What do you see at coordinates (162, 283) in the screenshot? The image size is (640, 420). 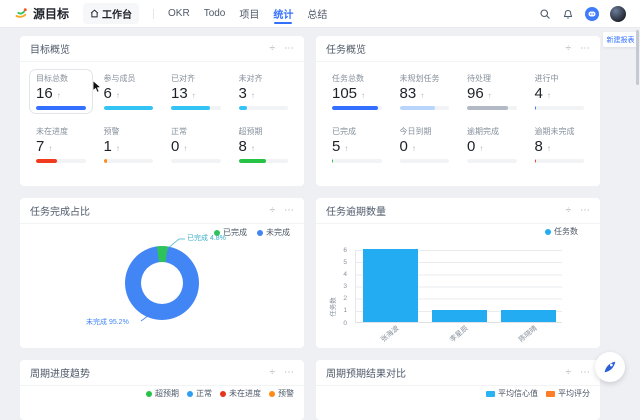 I see `donut-chart` at bounding box center [162, 283].